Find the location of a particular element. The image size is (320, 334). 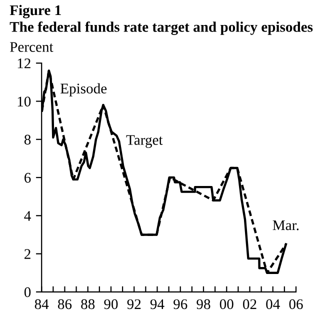

annotation: Target is located at coordinates (144, 141).